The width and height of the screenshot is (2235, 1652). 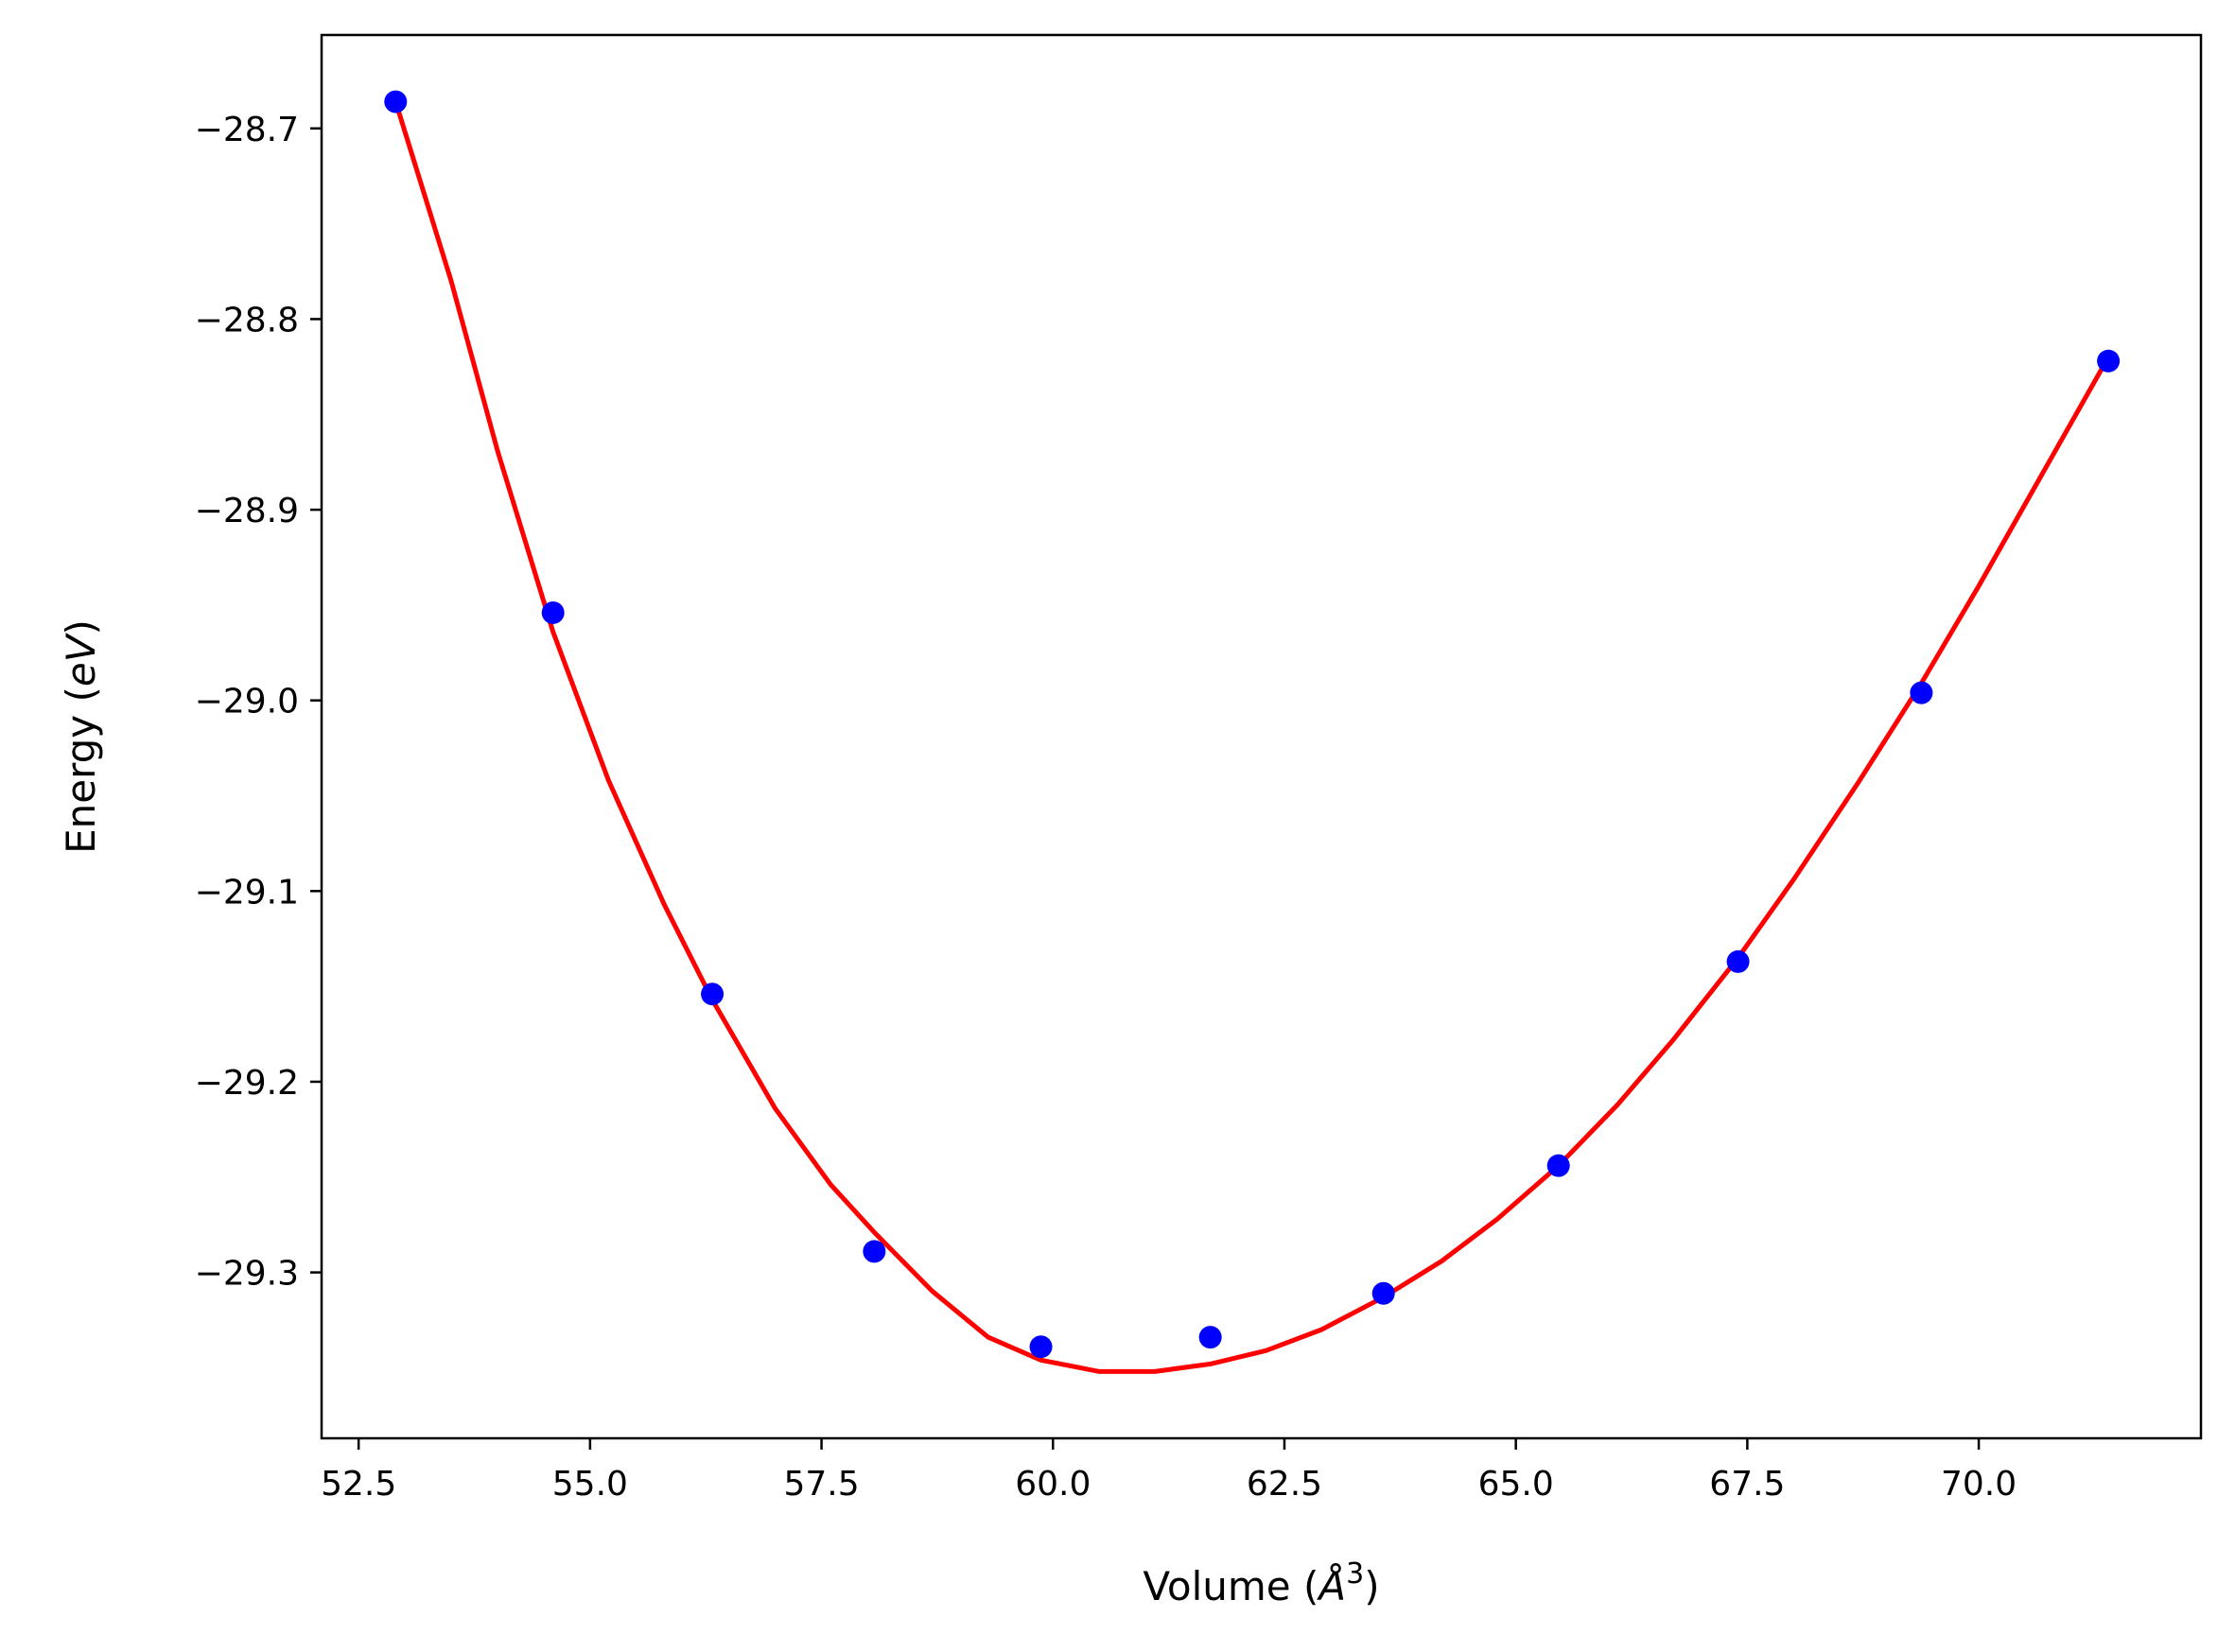 What do you see at coordinates (358, 1485) in the screenshot?
I see `x-tick-label: 52.5` at bounding box center [358, 1485].